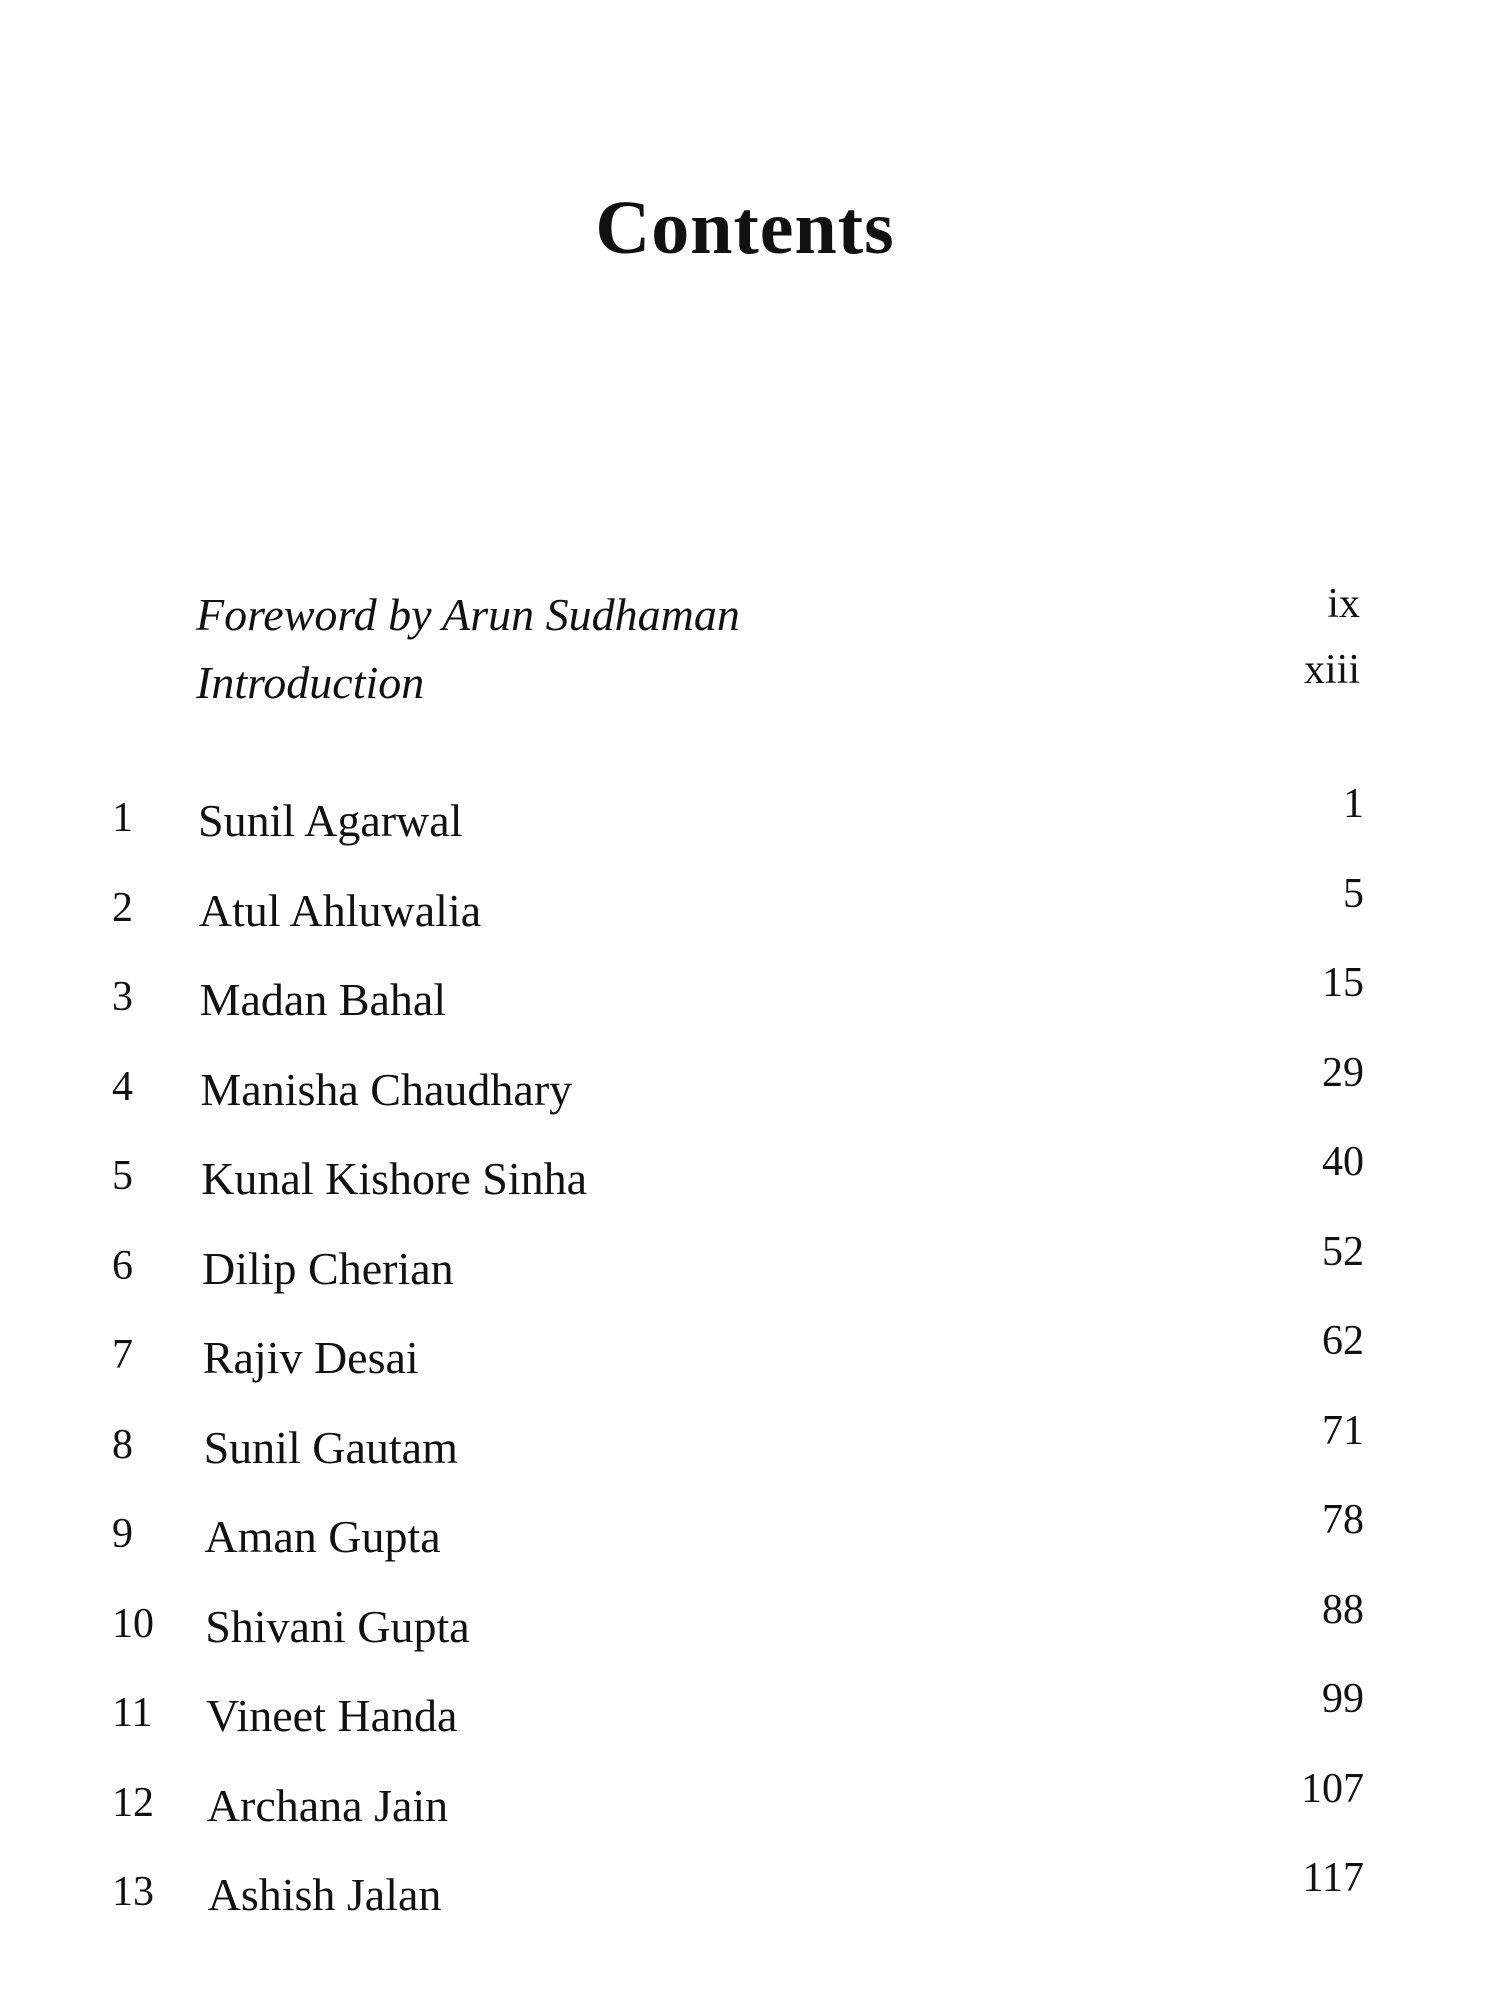  Describe the element at coordinates (122, 1086) in the screenshot. I see `chapter-number: 4` at that location.